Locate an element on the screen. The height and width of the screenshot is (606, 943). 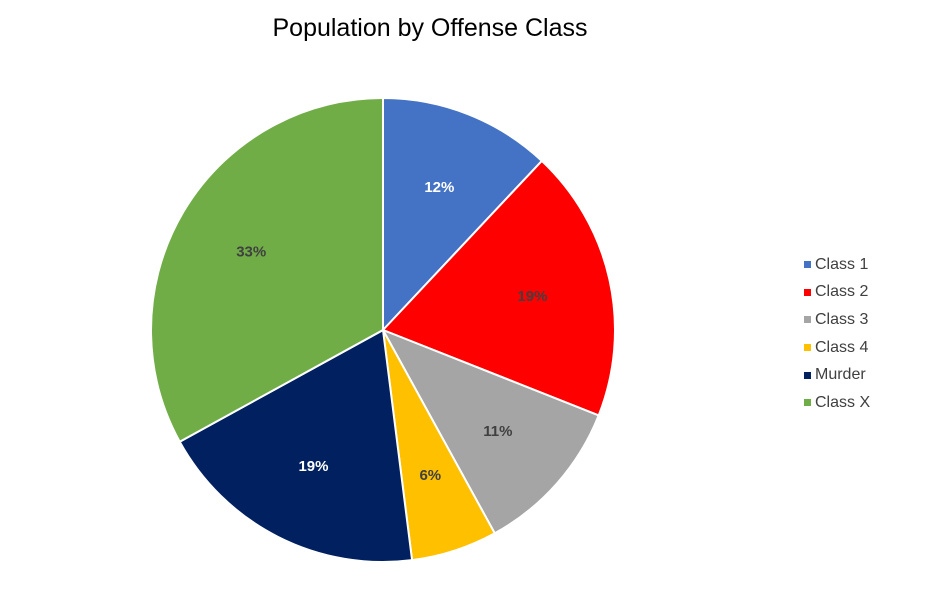
pie-slice-murder is located at coordinates (296, 445).